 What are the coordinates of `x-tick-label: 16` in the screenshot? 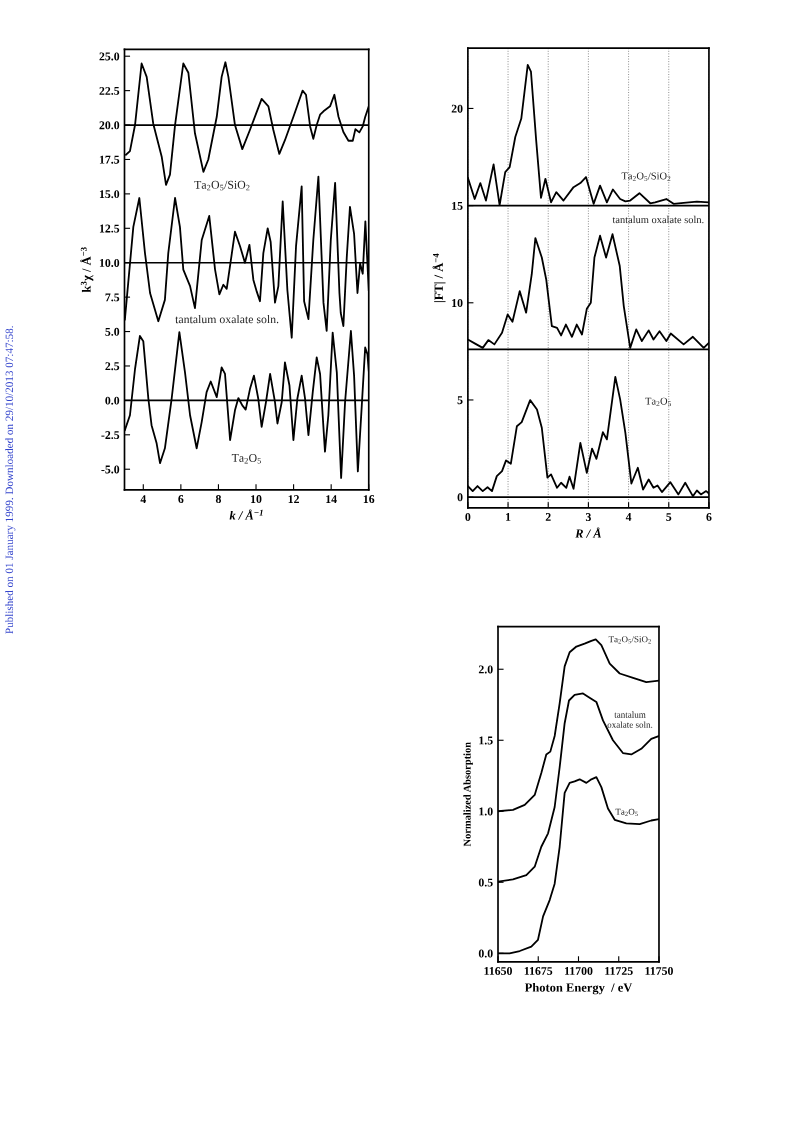 It's located at (369, 499).